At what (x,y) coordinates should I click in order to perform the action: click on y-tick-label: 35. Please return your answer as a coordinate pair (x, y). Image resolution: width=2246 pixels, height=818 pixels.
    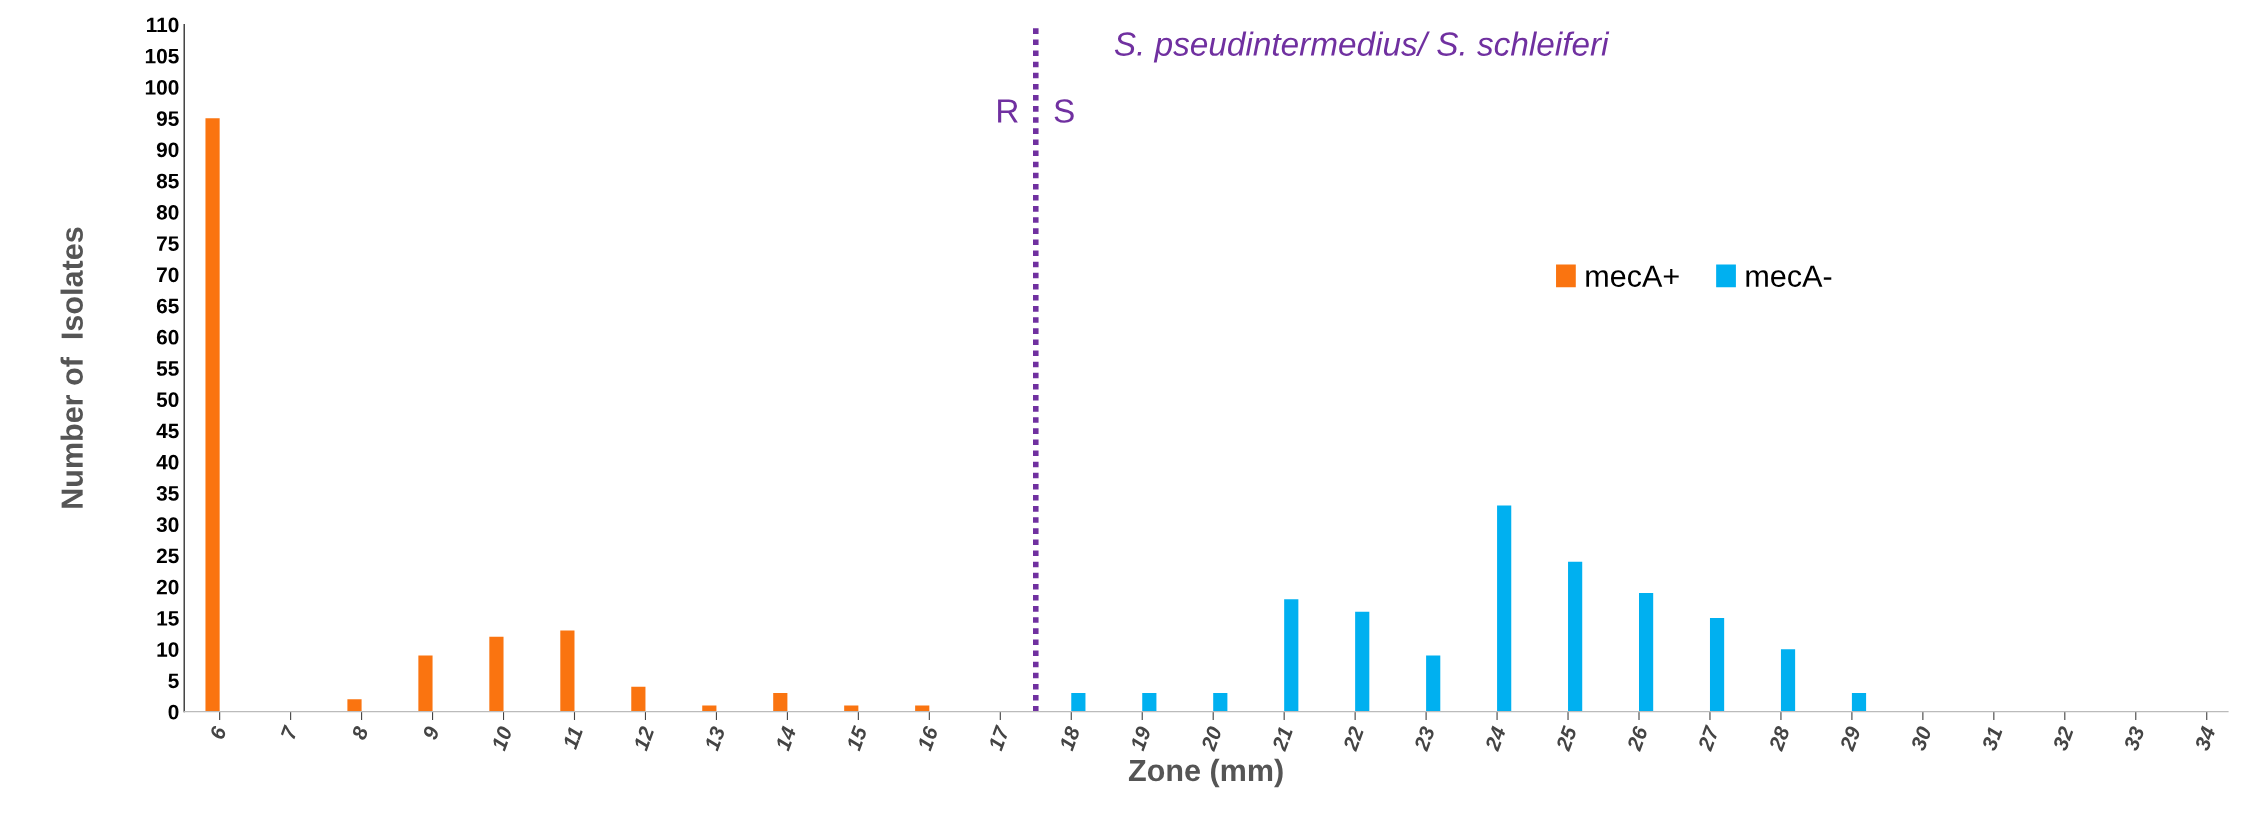
    Looking at the image, I should click on (167, 493).